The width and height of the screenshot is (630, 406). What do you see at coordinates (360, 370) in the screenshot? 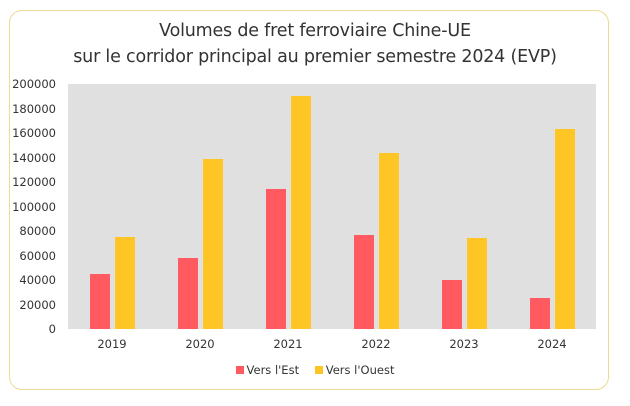
I see `legend-label-west: Vers l'Ouest` at bounding box center [360, 370].